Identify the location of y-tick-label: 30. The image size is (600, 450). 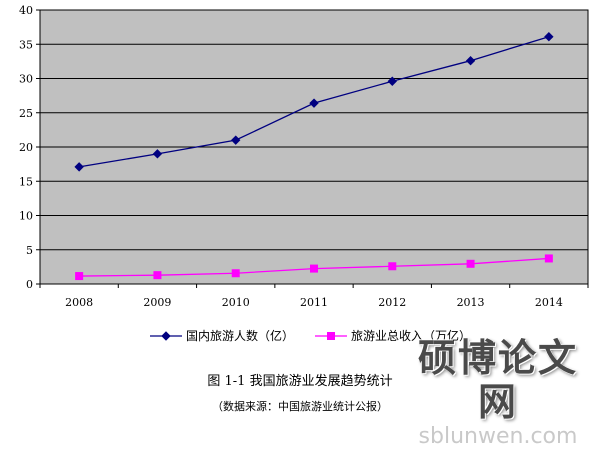
(26, 79).